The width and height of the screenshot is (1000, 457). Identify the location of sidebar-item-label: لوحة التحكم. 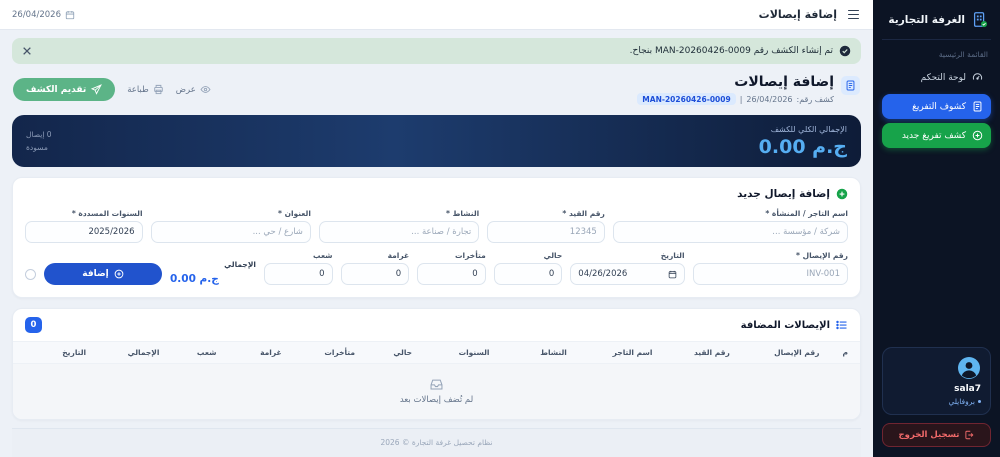
(943, 77).